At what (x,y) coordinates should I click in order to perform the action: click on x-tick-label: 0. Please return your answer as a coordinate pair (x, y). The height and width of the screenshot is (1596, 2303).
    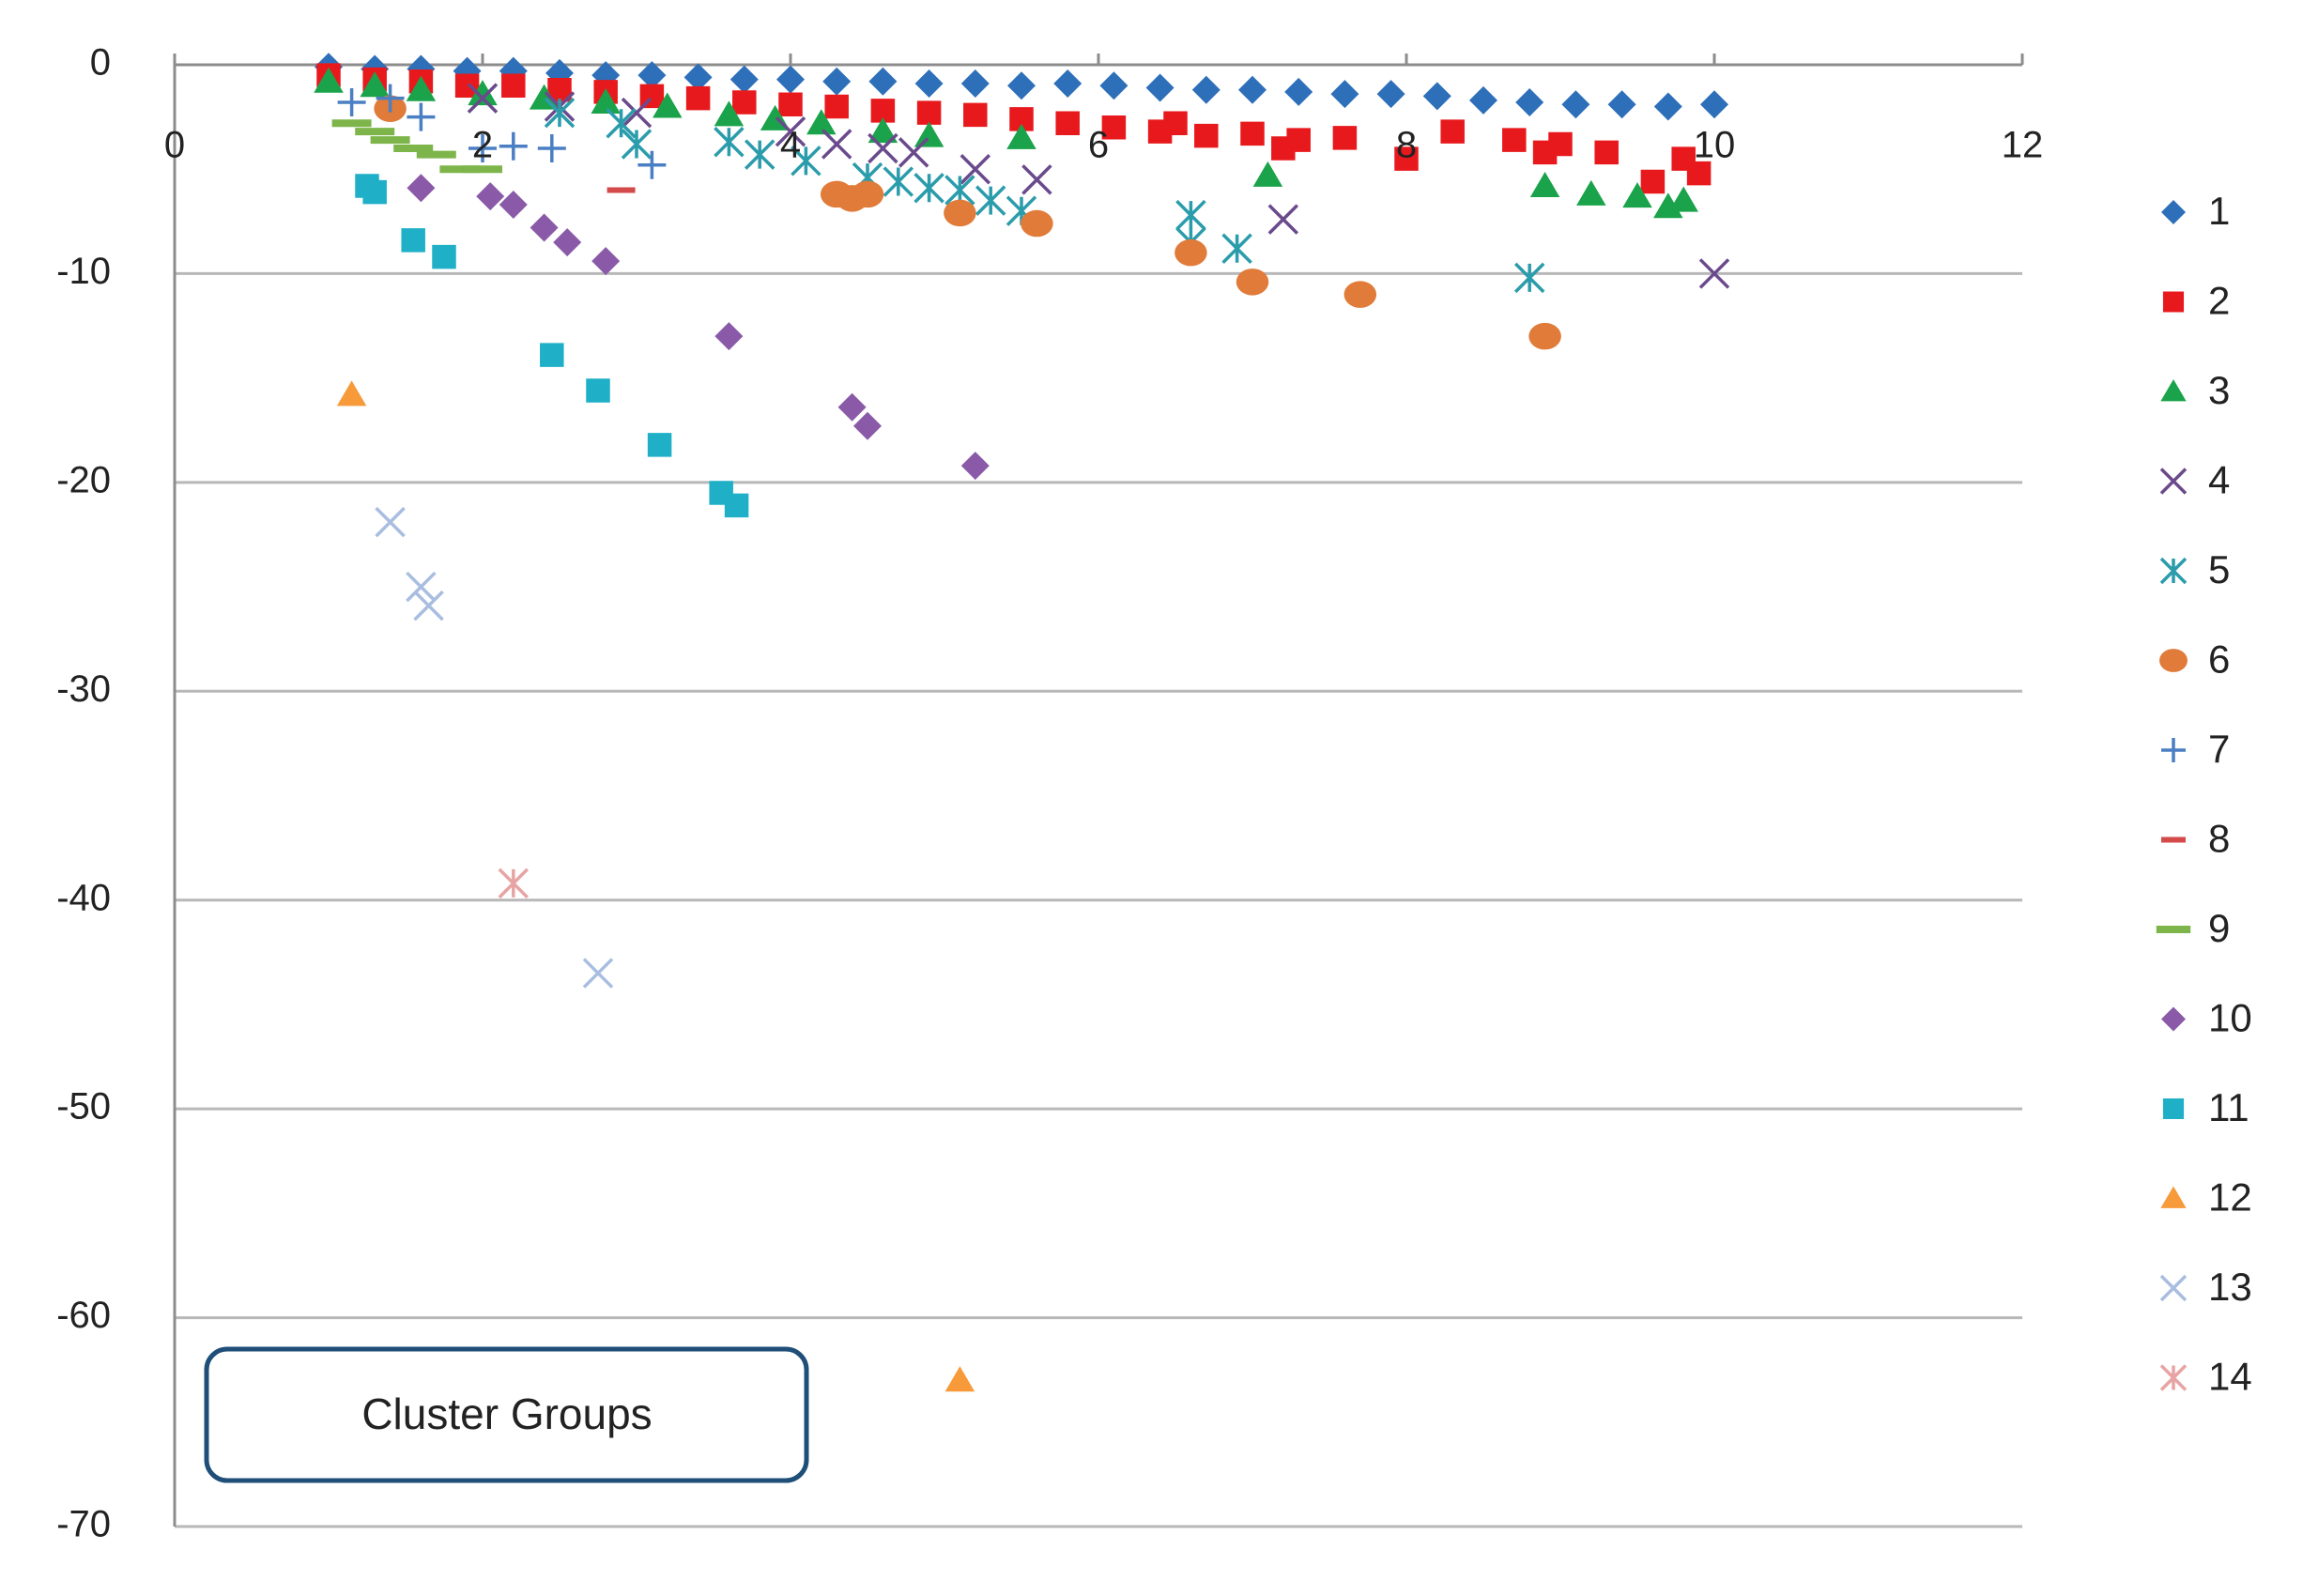
    Looking at the image, I should click on (175, 146).